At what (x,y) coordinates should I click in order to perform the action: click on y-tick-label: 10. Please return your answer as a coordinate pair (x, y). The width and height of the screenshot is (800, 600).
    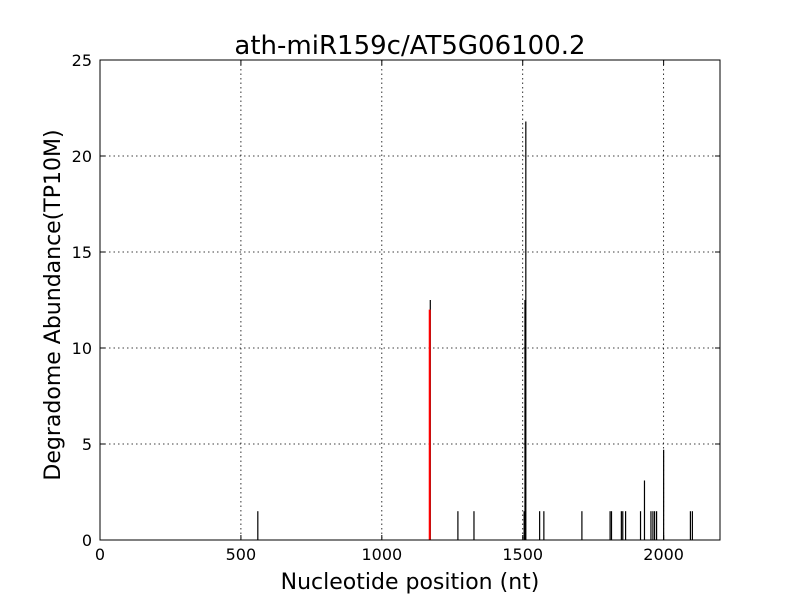
    Looking at the image, I should click on (82, 348).